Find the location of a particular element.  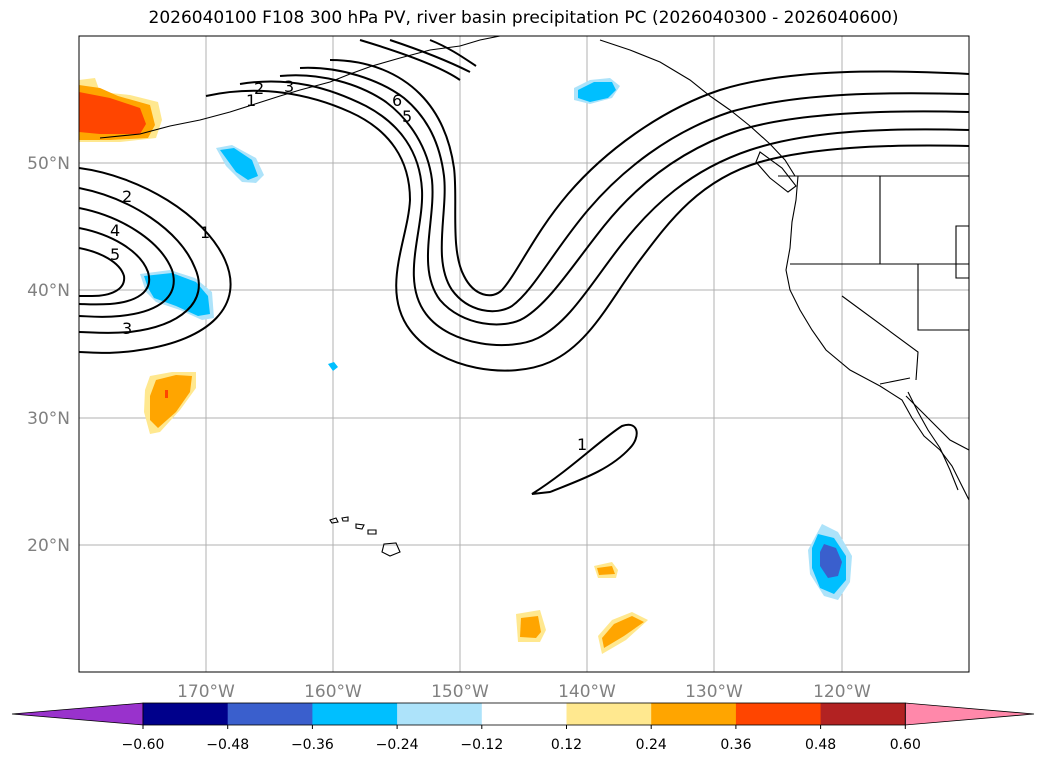

lon-label: 130°W is located at coordinates (714, 692).